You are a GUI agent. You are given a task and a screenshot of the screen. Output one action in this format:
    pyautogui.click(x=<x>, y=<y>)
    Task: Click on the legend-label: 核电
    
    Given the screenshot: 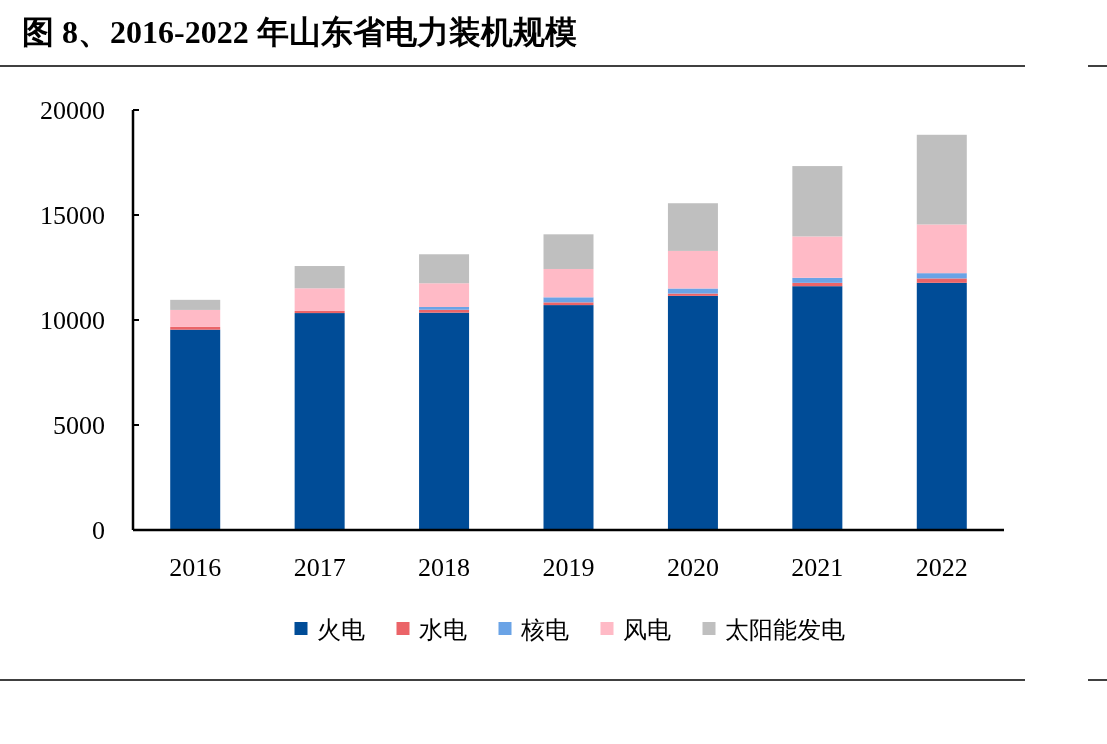 What is the action you would take?
    pyautogui.click(x=544, y=630)
    